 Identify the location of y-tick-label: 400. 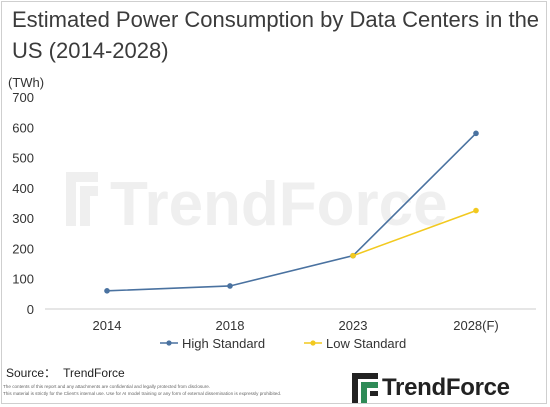
(23, 188).